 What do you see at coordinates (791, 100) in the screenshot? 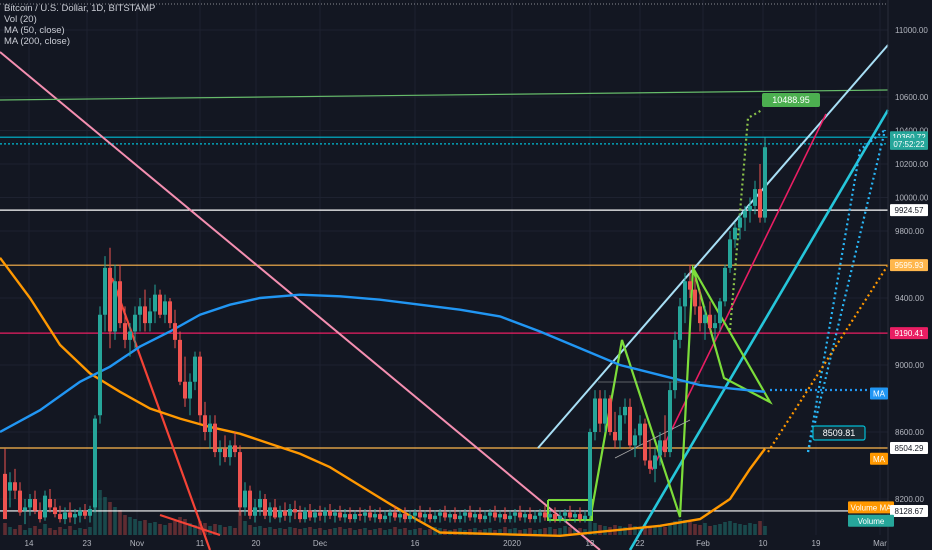
I see `callout-box` at bounding box center [791, 100].